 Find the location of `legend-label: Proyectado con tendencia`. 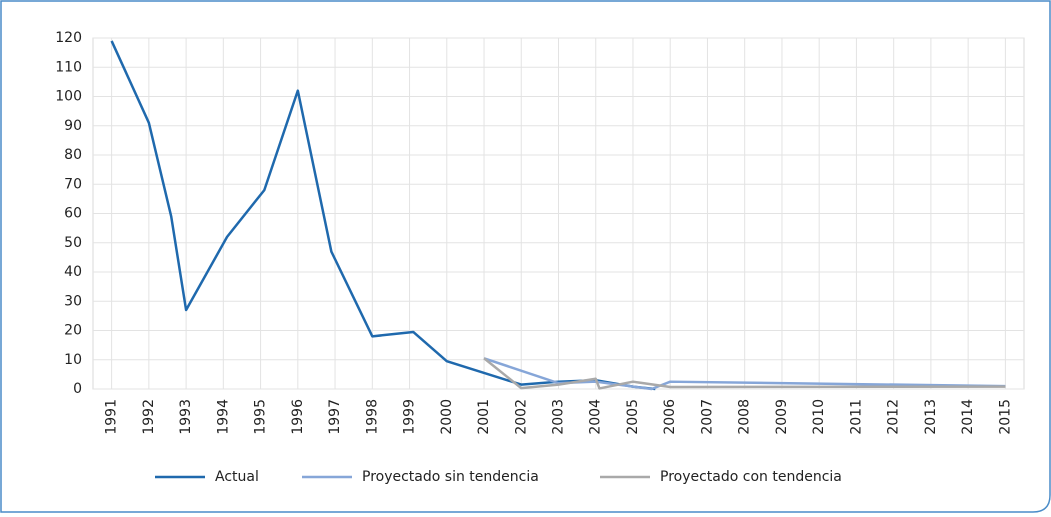

legend-label: Proyectado con tendencia is located at coordinates (751, 477).